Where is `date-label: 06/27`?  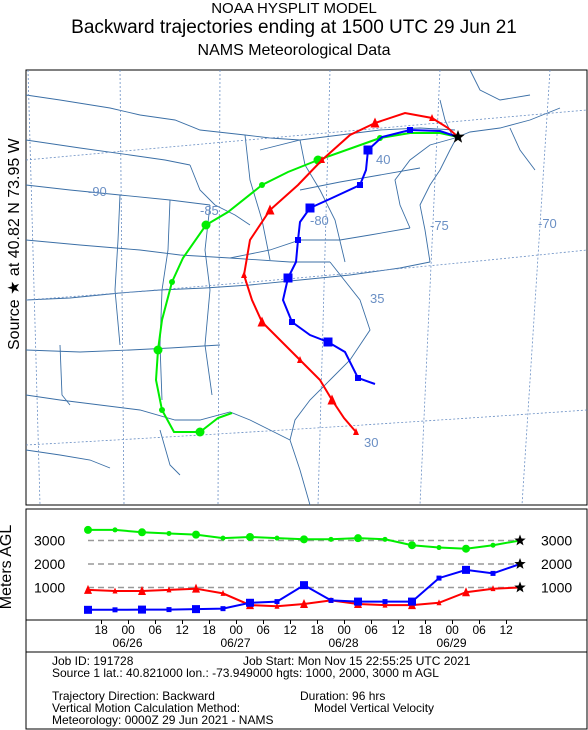 date-label: 06/27 is located at coordinates (236, 643).